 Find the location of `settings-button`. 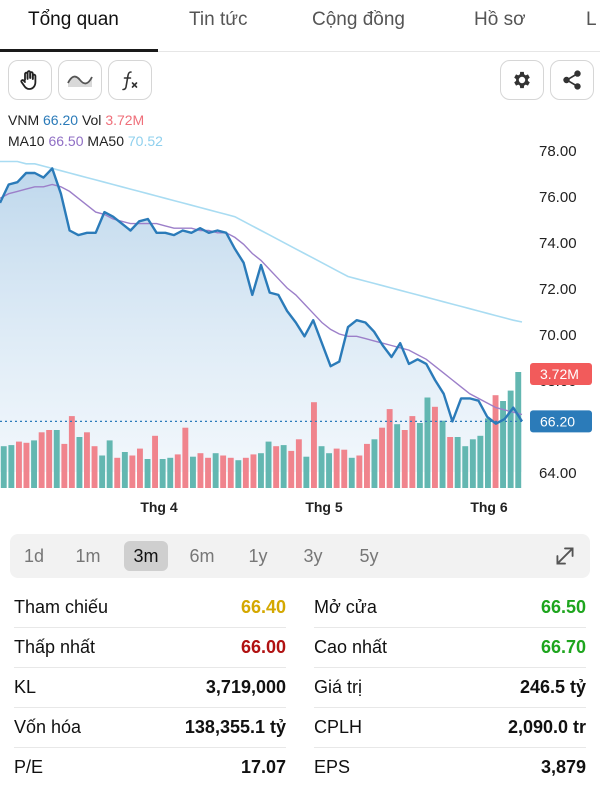

settings-button is located at coordinates (522, 80).